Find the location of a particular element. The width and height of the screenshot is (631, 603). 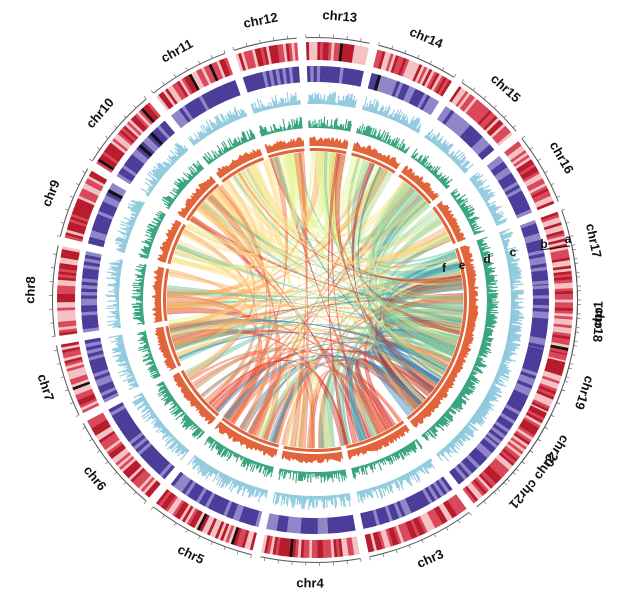

chromosome-segment-chr3 is located at coordinates (408, 490).